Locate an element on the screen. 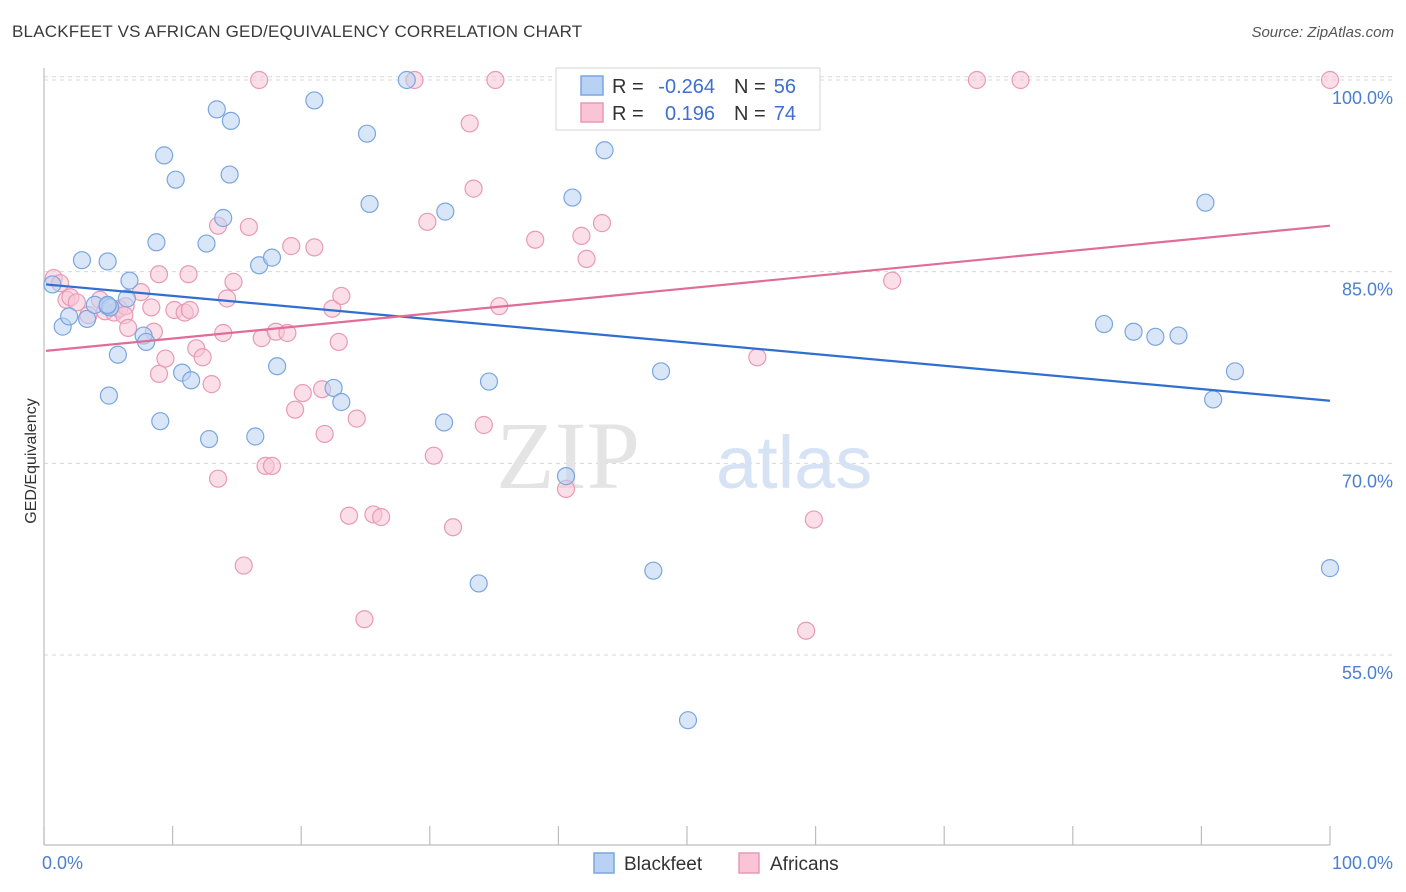 The image size is (1406, 892). bottom-legend-swatch-africans is located at coordinates (749, 863).